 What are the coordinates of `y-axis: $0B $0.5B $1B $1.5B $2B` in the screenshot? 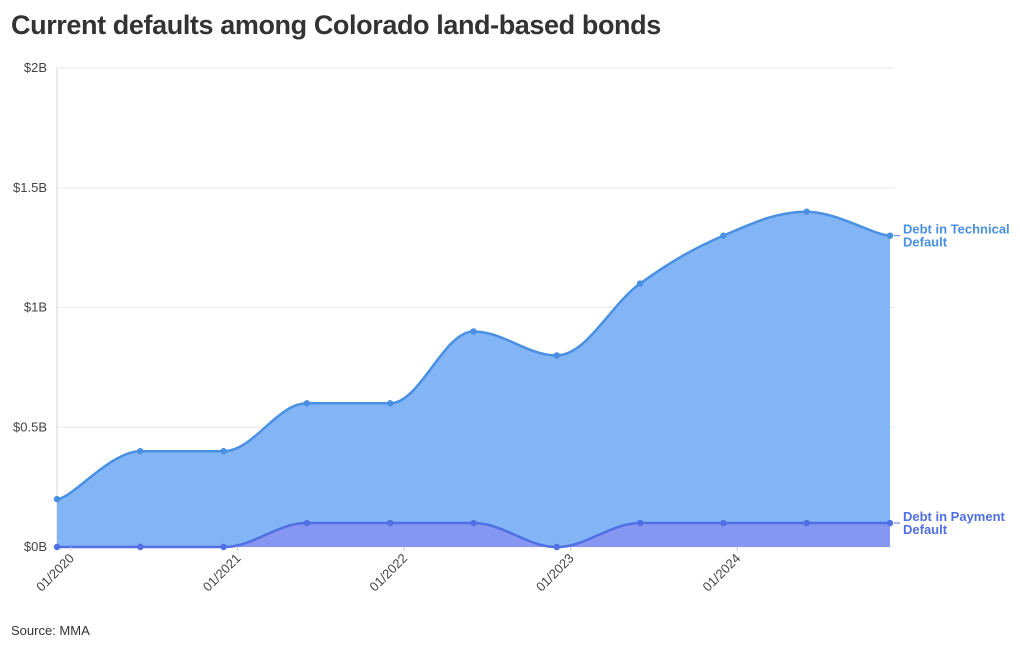 It's located at (35, 307).